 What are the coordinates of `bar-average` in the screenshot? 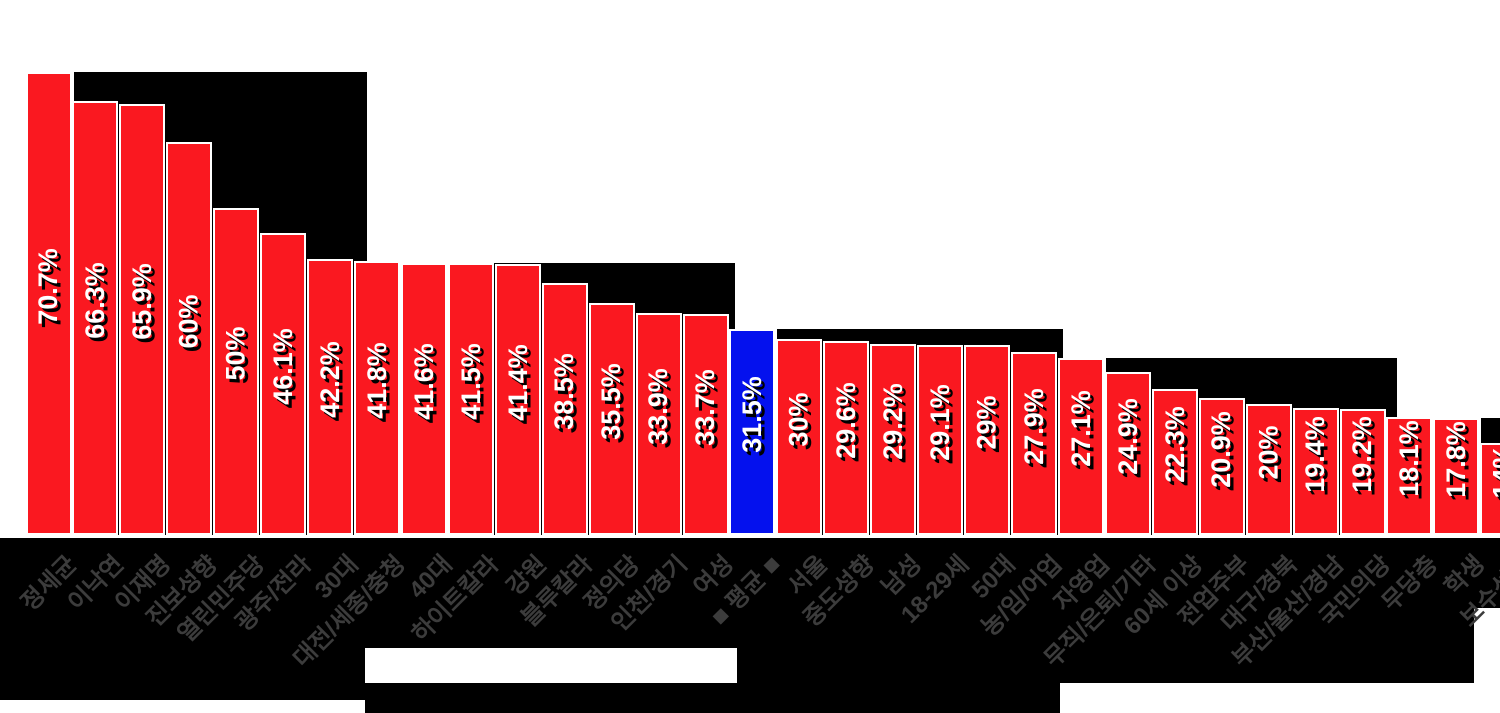 It's located at (752, 431).